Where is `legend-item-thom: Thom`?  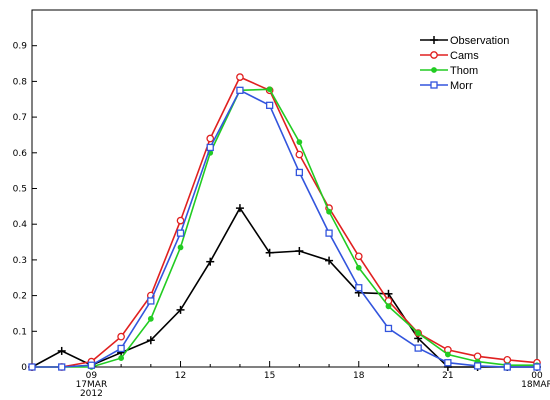
legend-item-thom: Thom is located at coordinates (449, 71).